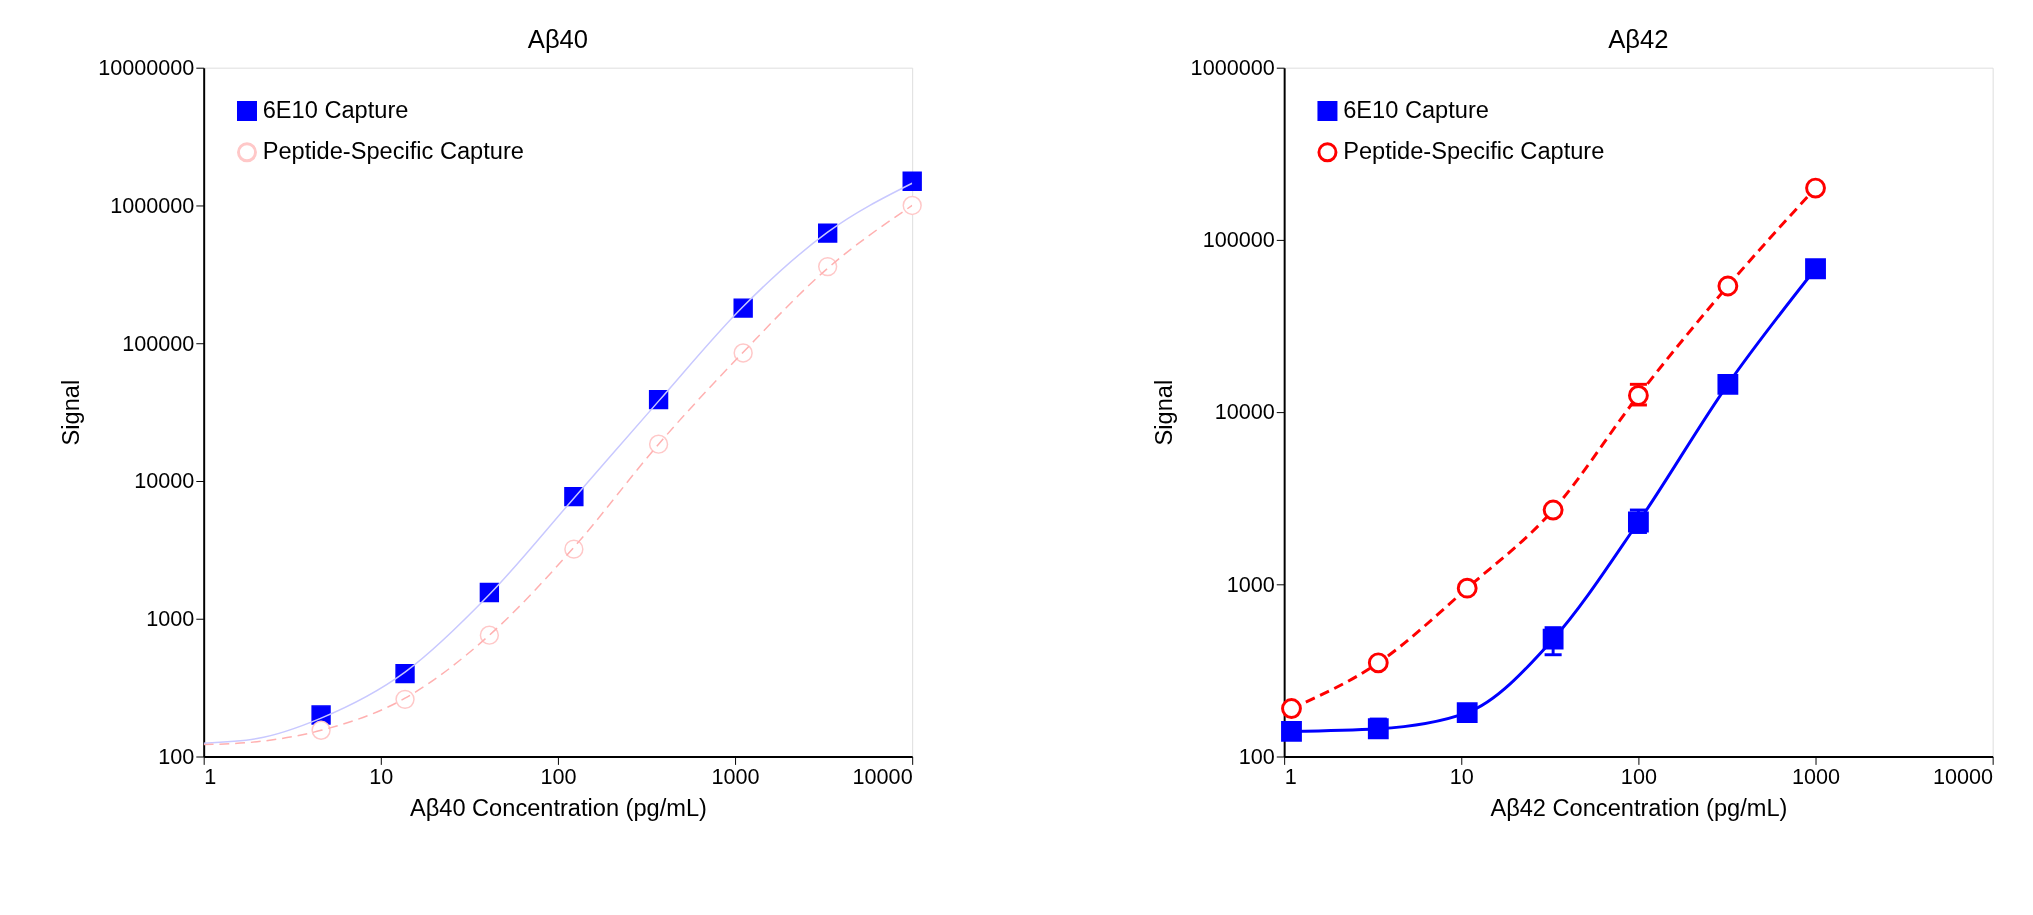 Image resolution: width=2033 pixels, height=915 pixels. Describe the element at coordinates (146, 68) in the screenshot. I see `y-tick-label: 10000000` at that location.